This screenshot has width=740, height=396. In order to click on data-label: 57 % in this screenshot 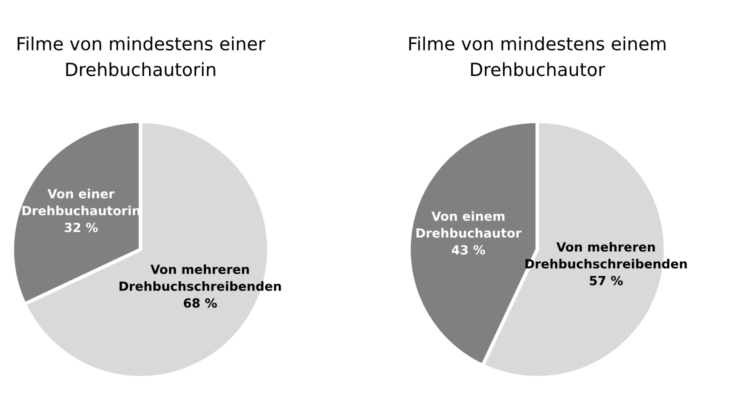, I will do `click(606, 281)`.